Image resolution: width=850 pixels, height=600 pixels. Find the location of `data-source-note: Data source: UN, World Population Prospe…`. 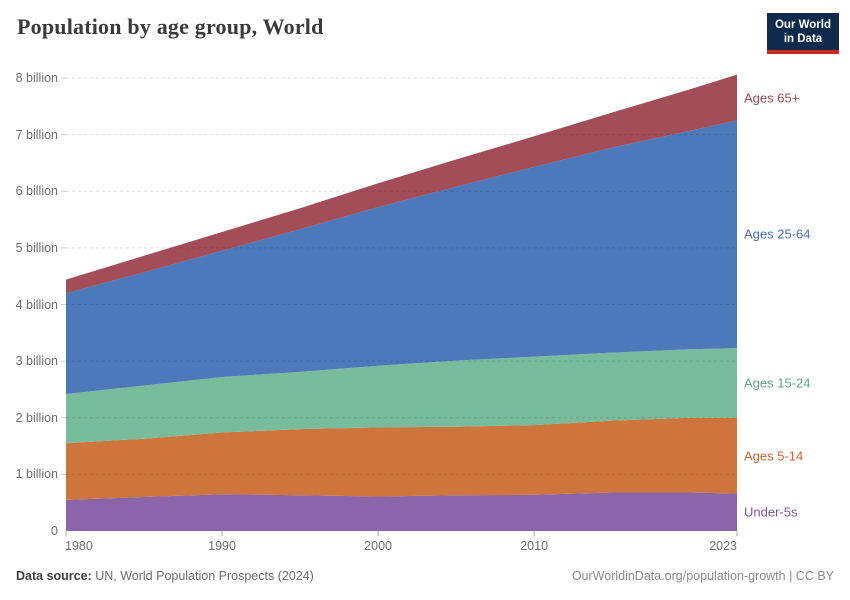

data-source-note: Data source: UN, World Population Prospe… is located at coordinates (165, 576).